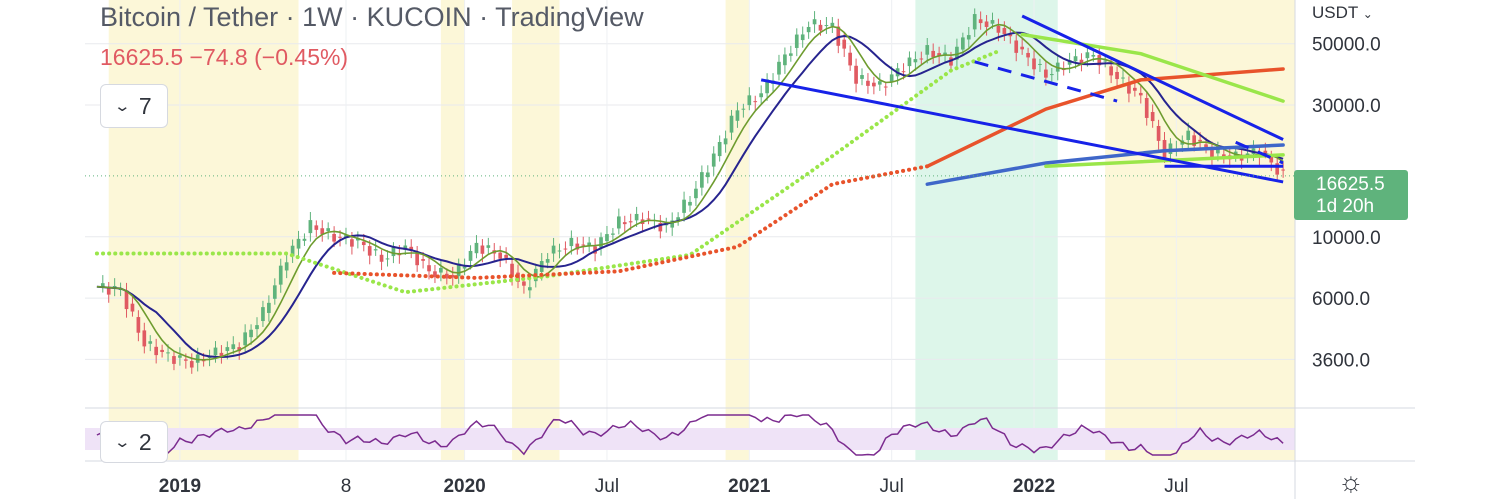 This screenshot has width=1500, height=499. I want to click on price-change: −74.8, so click(218, 57).